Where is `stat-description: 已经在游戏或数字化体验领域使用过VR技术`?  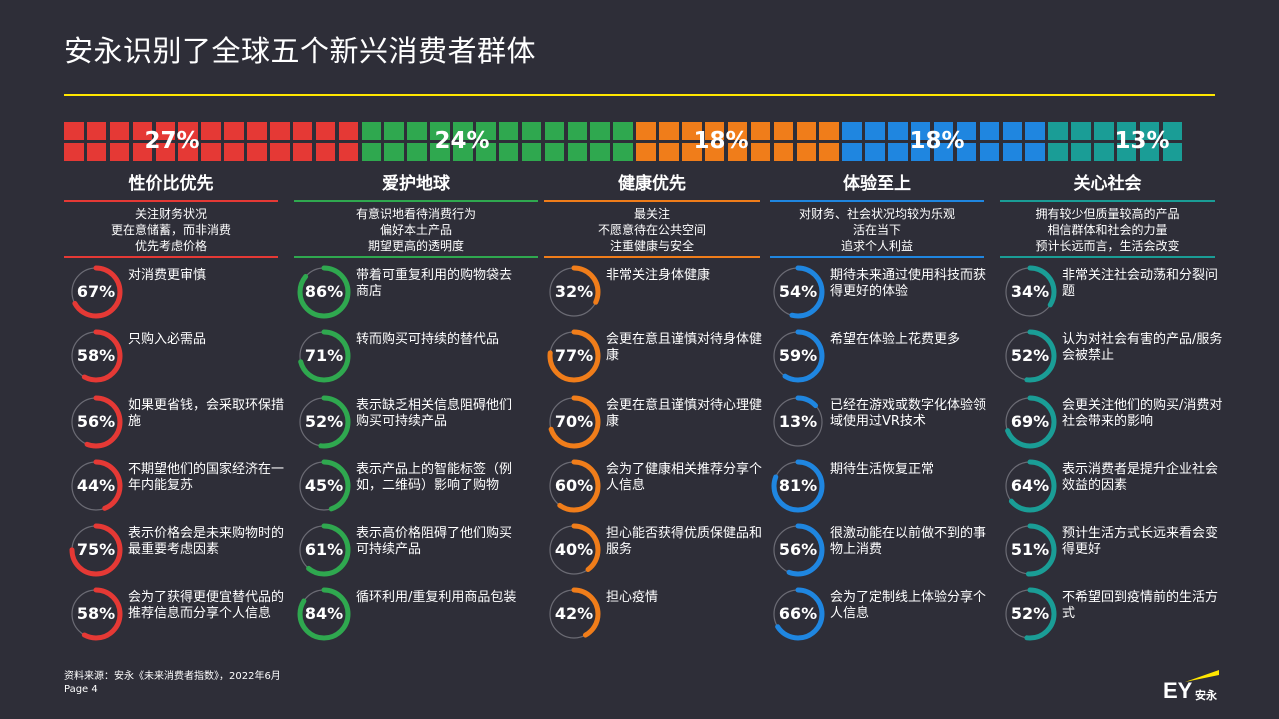 stat-description: 已经在游戏或数字化体验领域使用过VR技术 is located at coordinates (908, 413).